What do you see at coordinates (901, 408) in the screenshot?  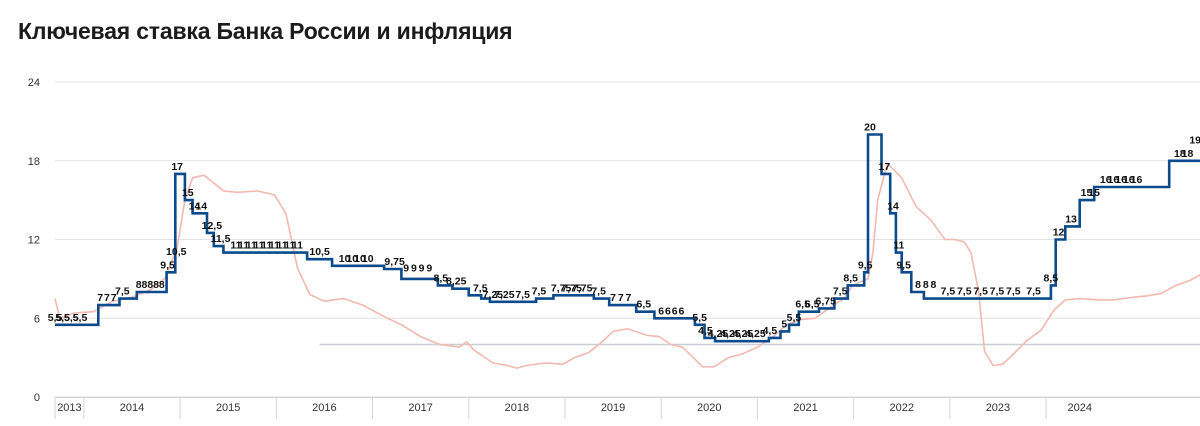 I see `x-tick-label: 2022` at bounding box center [901, 408].